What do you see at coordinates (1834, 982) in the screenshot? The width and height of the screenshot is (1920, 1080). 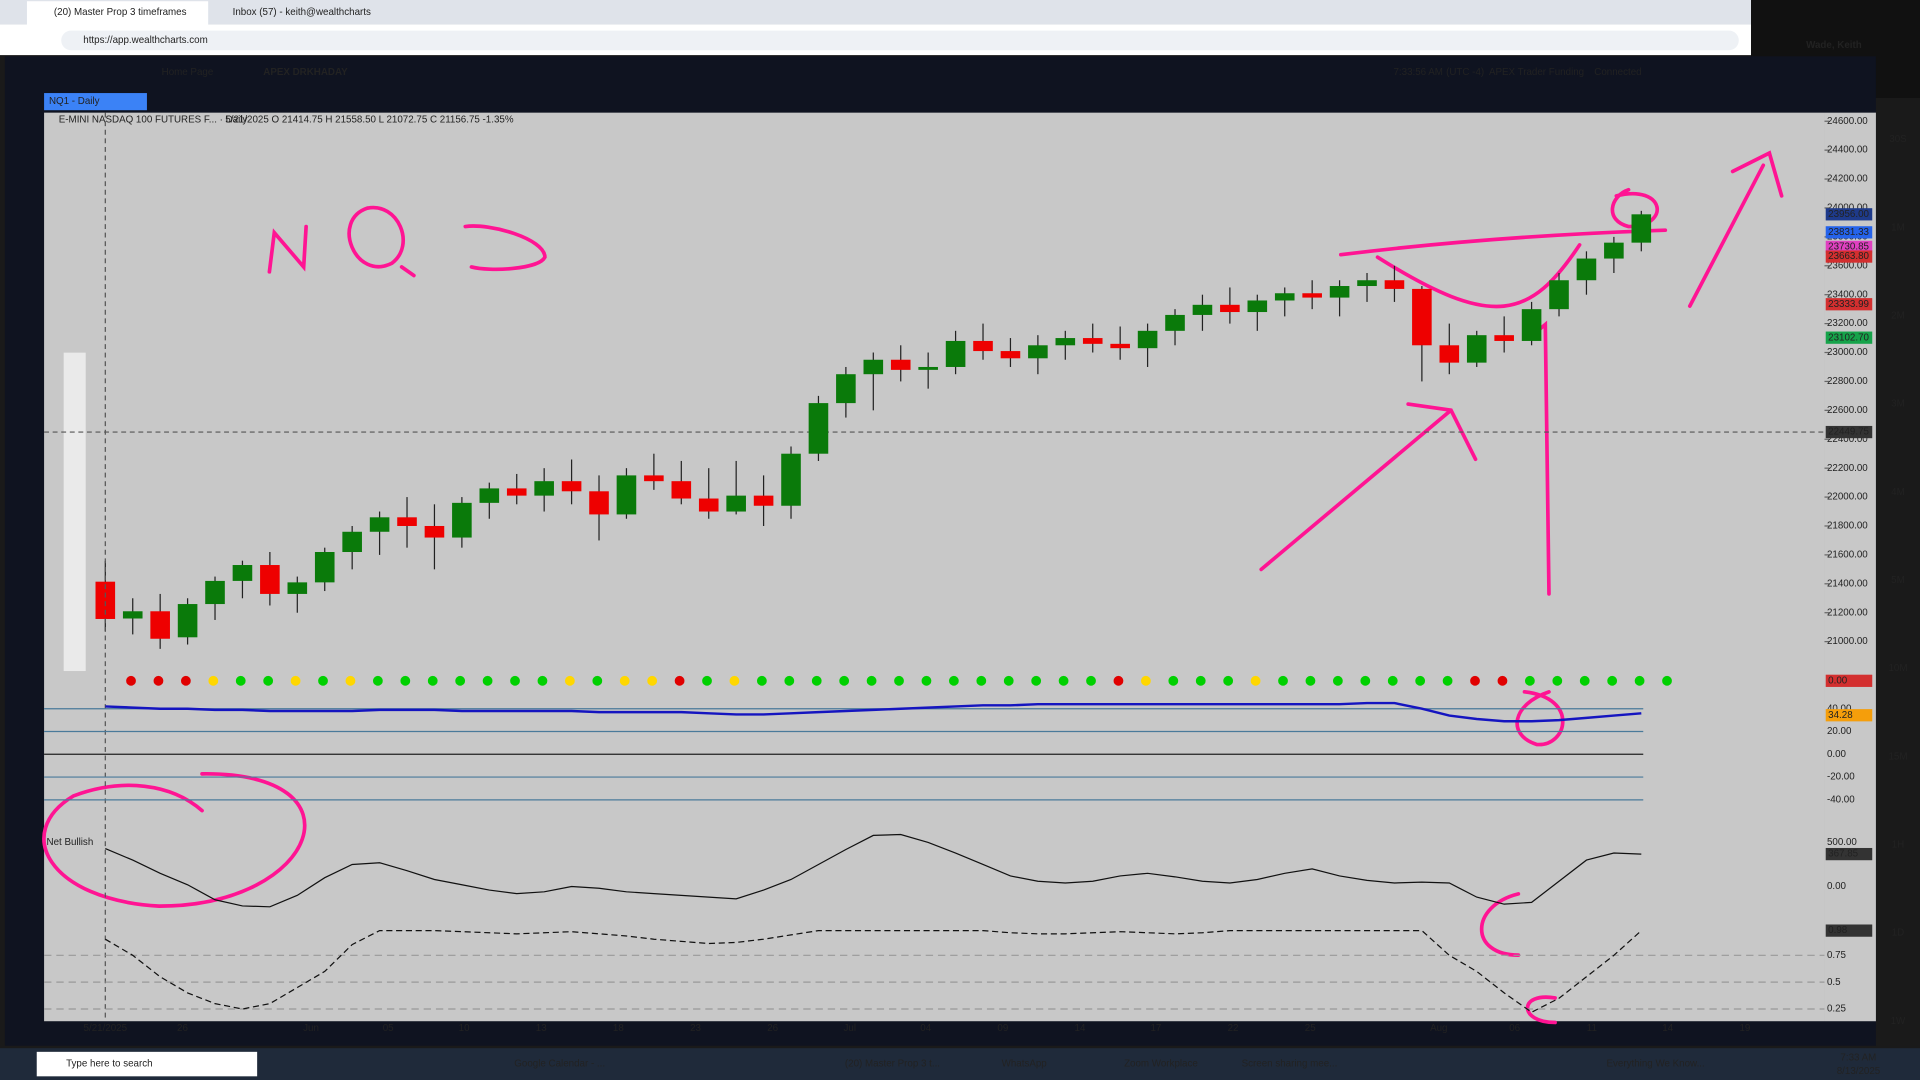 I see `y-tick-label: 0.5` at bounding box center [1834, 982].